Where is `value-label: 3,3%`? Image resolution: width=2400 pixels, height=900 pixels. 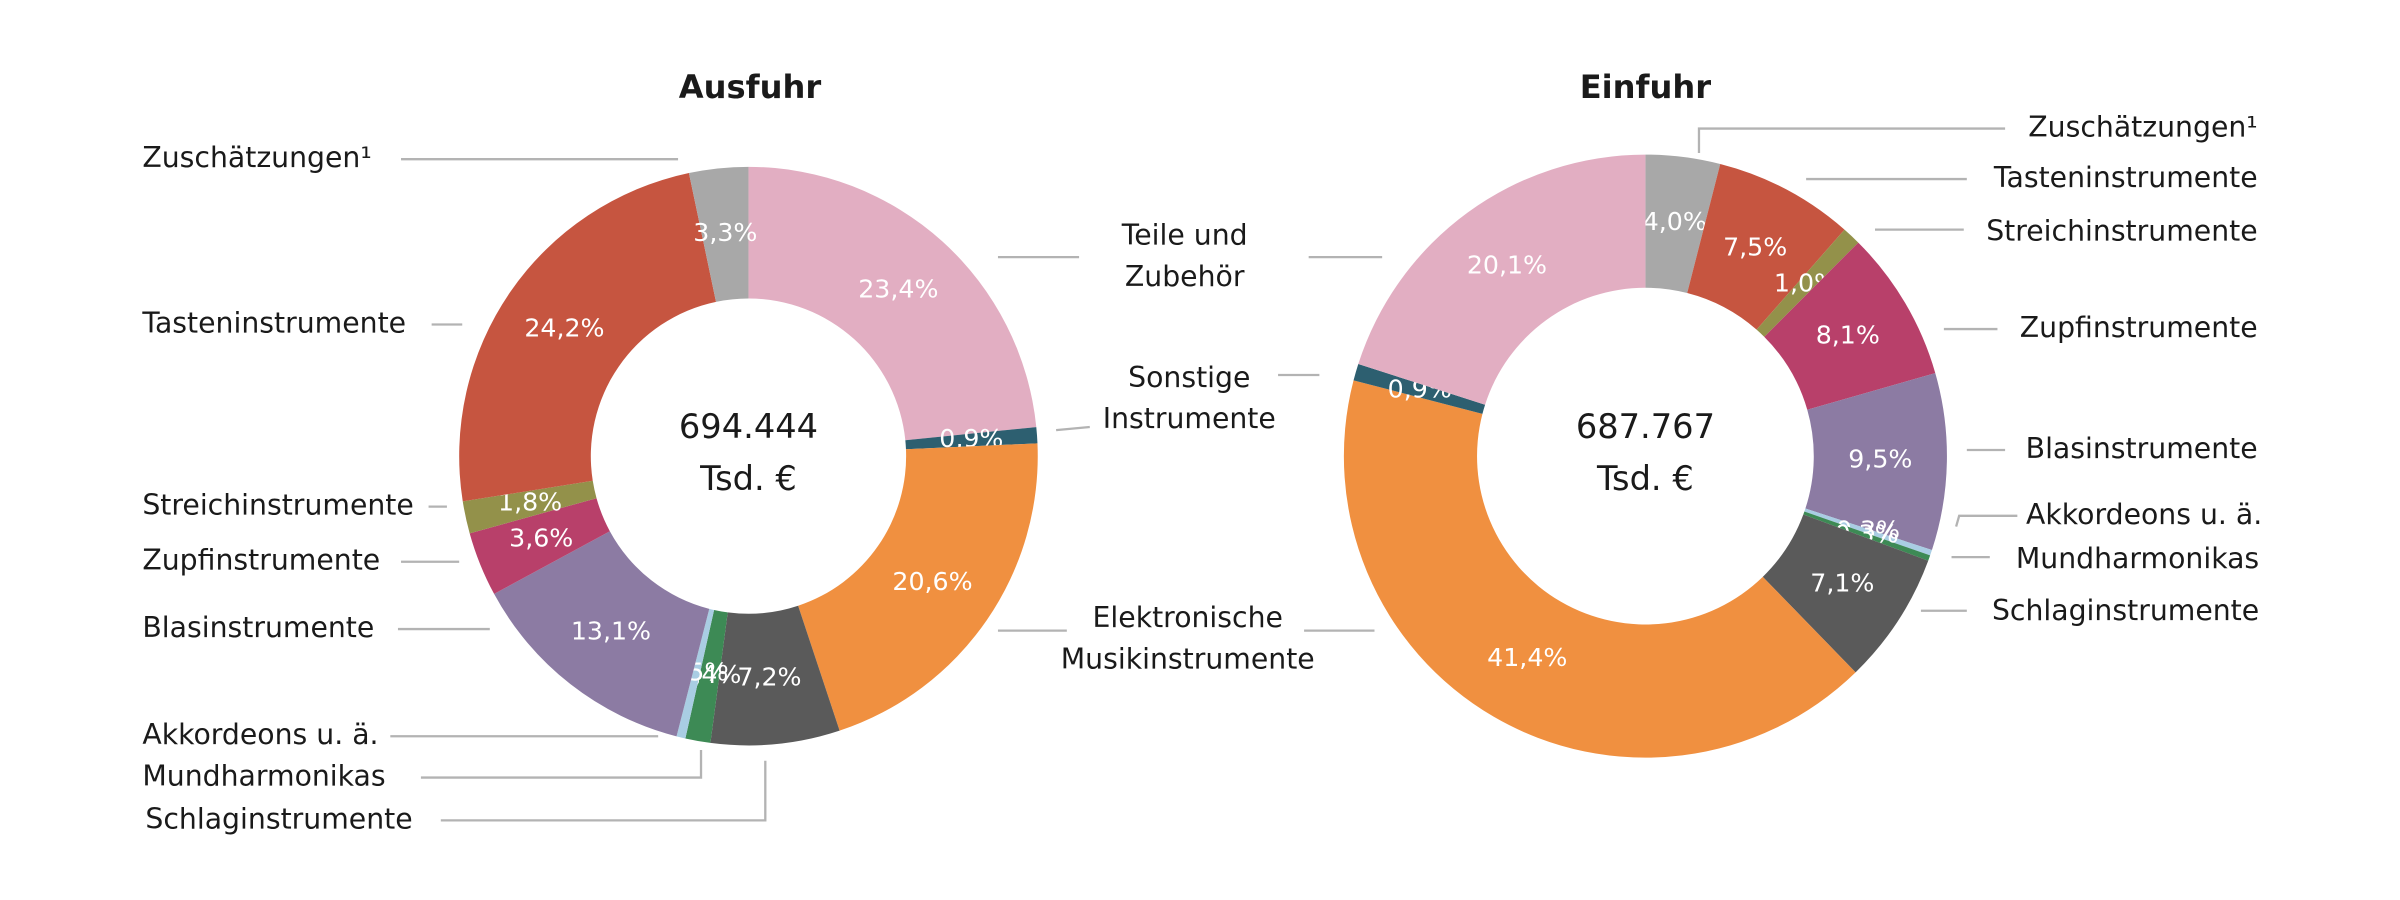 value-label: 3,3% is located at coordinates (725, 232).